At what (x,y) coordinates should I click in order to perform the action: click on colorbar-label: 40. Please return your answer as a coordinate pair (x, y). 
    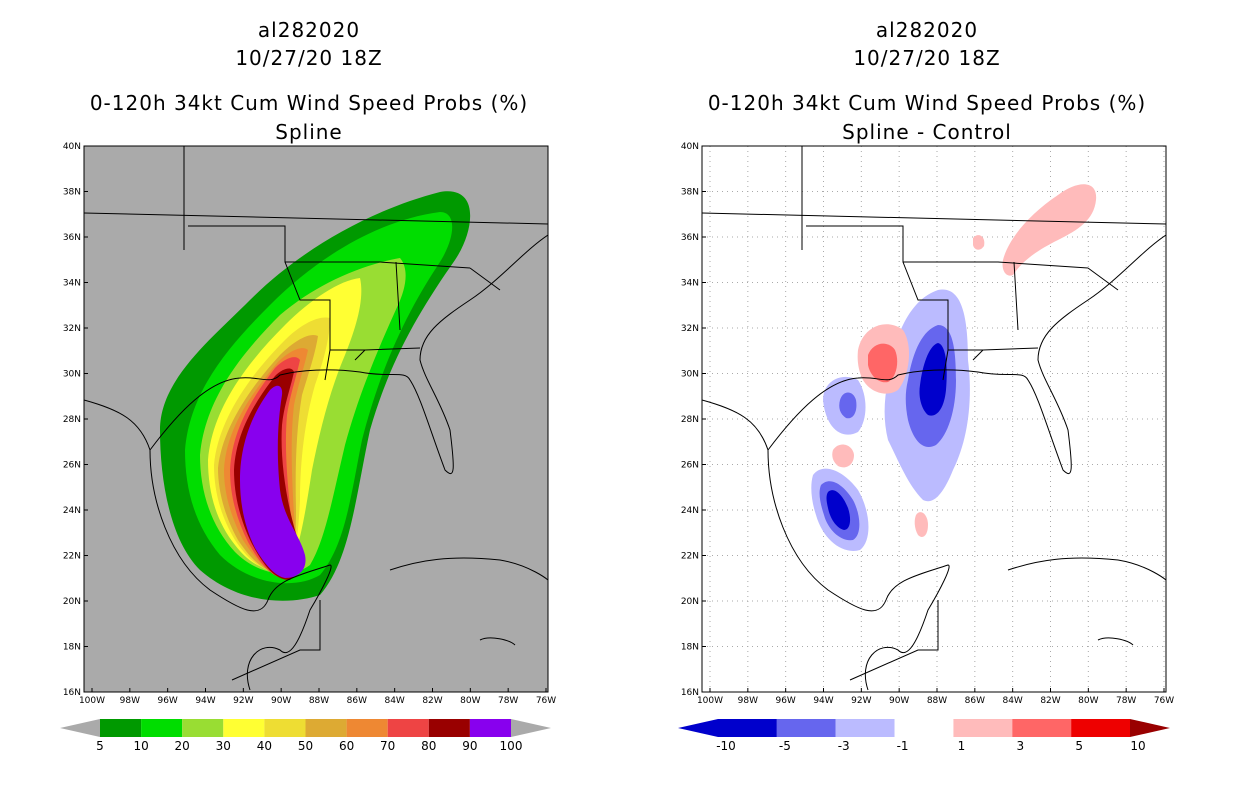
    Looking at the image, I should click on (264, 746).